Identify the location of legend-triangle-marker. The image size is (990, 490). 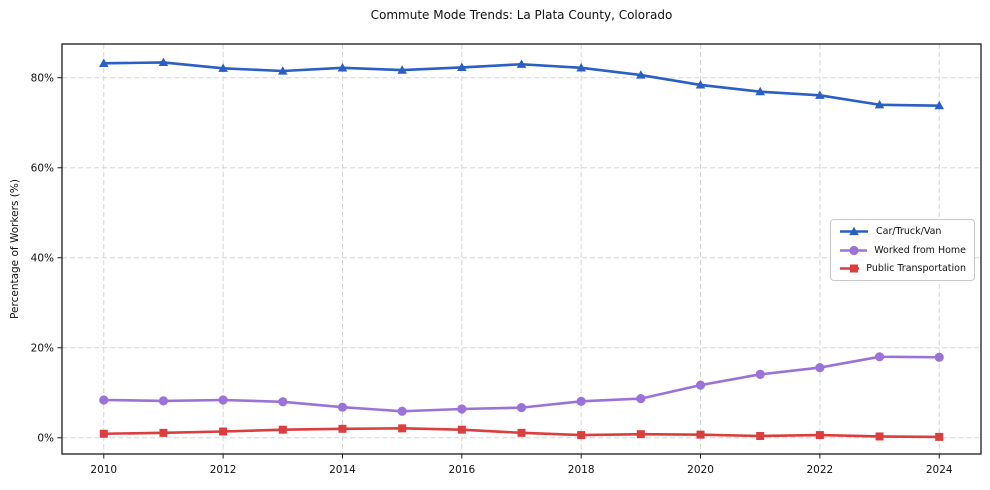
(854, 231).